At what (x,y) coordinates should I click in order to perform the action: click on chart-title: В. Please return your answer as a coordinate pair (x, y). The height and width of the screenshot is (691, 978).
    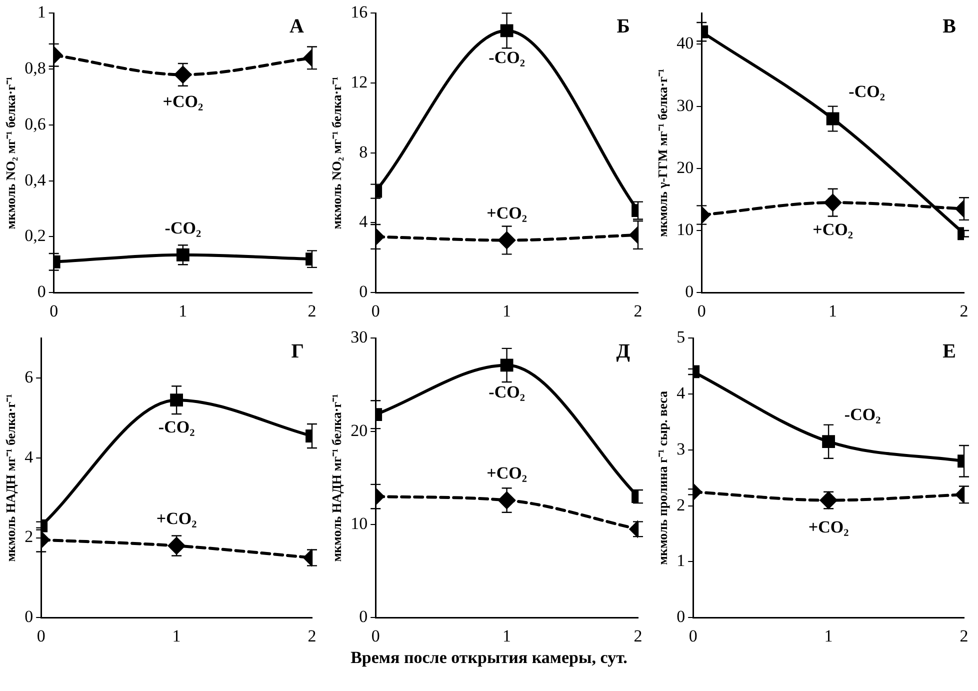
    Looking at the image, I should click on (949, 26).